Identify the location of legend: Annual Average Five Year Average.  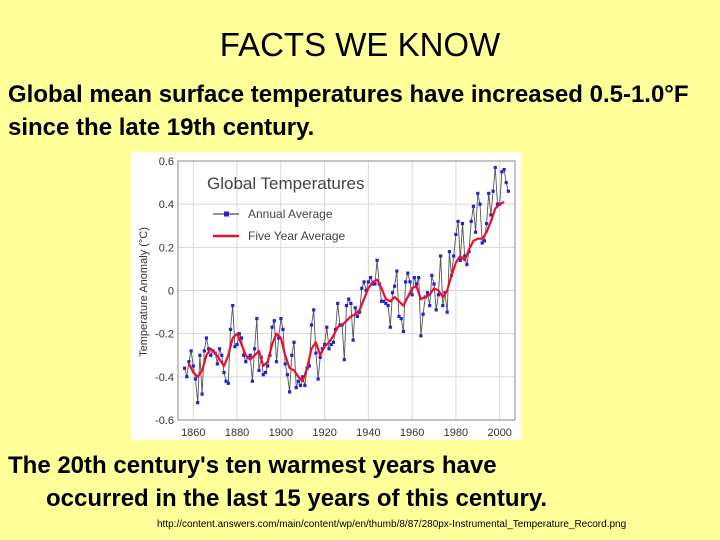
(279, 225).